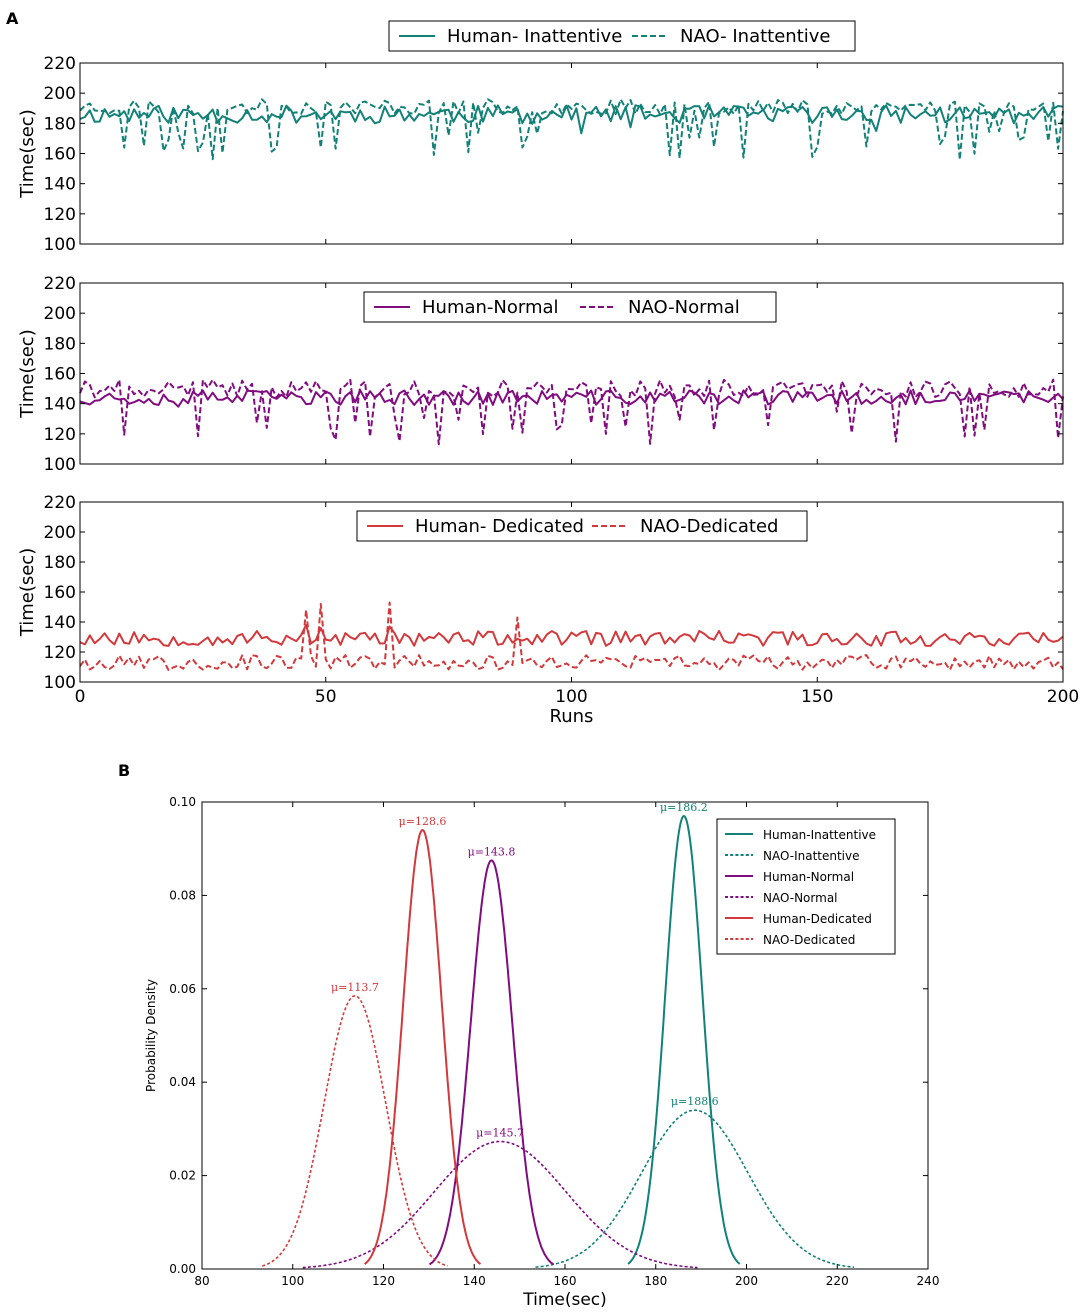  What do you see at coordinates (928, 1281) in the screenshot?
I see `x-tick-label: 240` at bounding box center [928, 1281].